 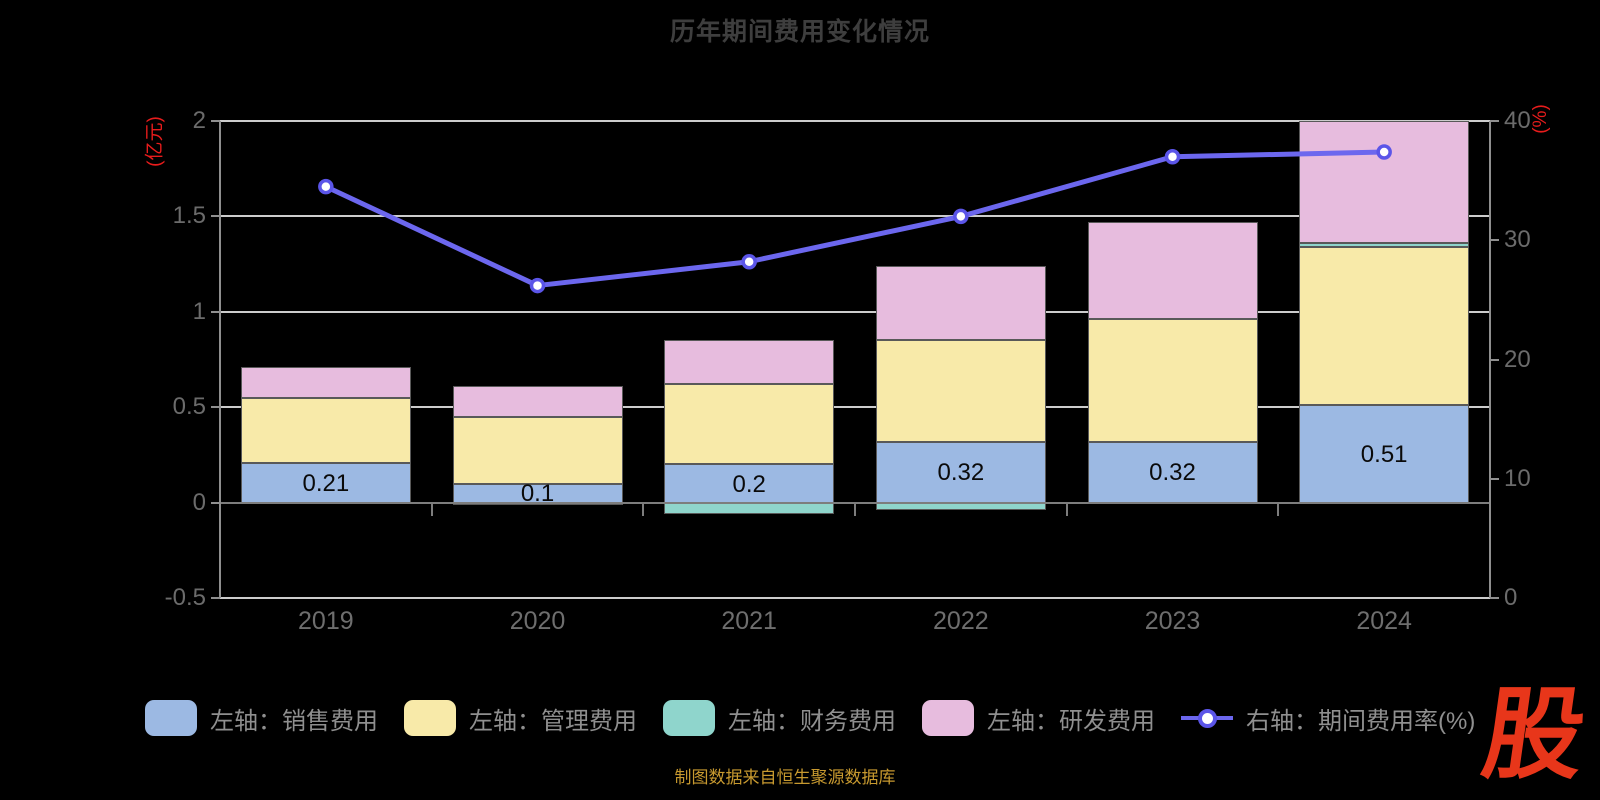 I want to click on chart-title: 历年期间费用变化情况, so click(x=799, y=32).